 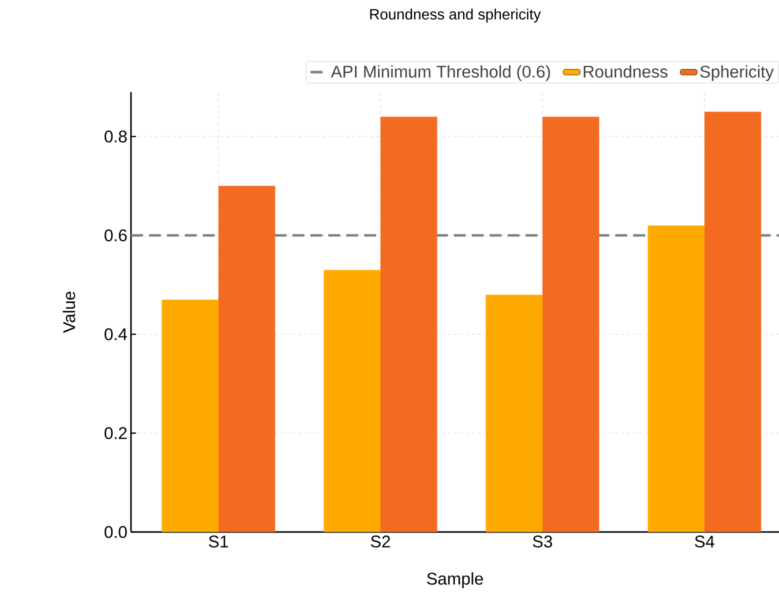 What do you see at coordinates (626, 71) in the screenshot?
I see `legend-label: Roundness` at bounding box center [626, 71].